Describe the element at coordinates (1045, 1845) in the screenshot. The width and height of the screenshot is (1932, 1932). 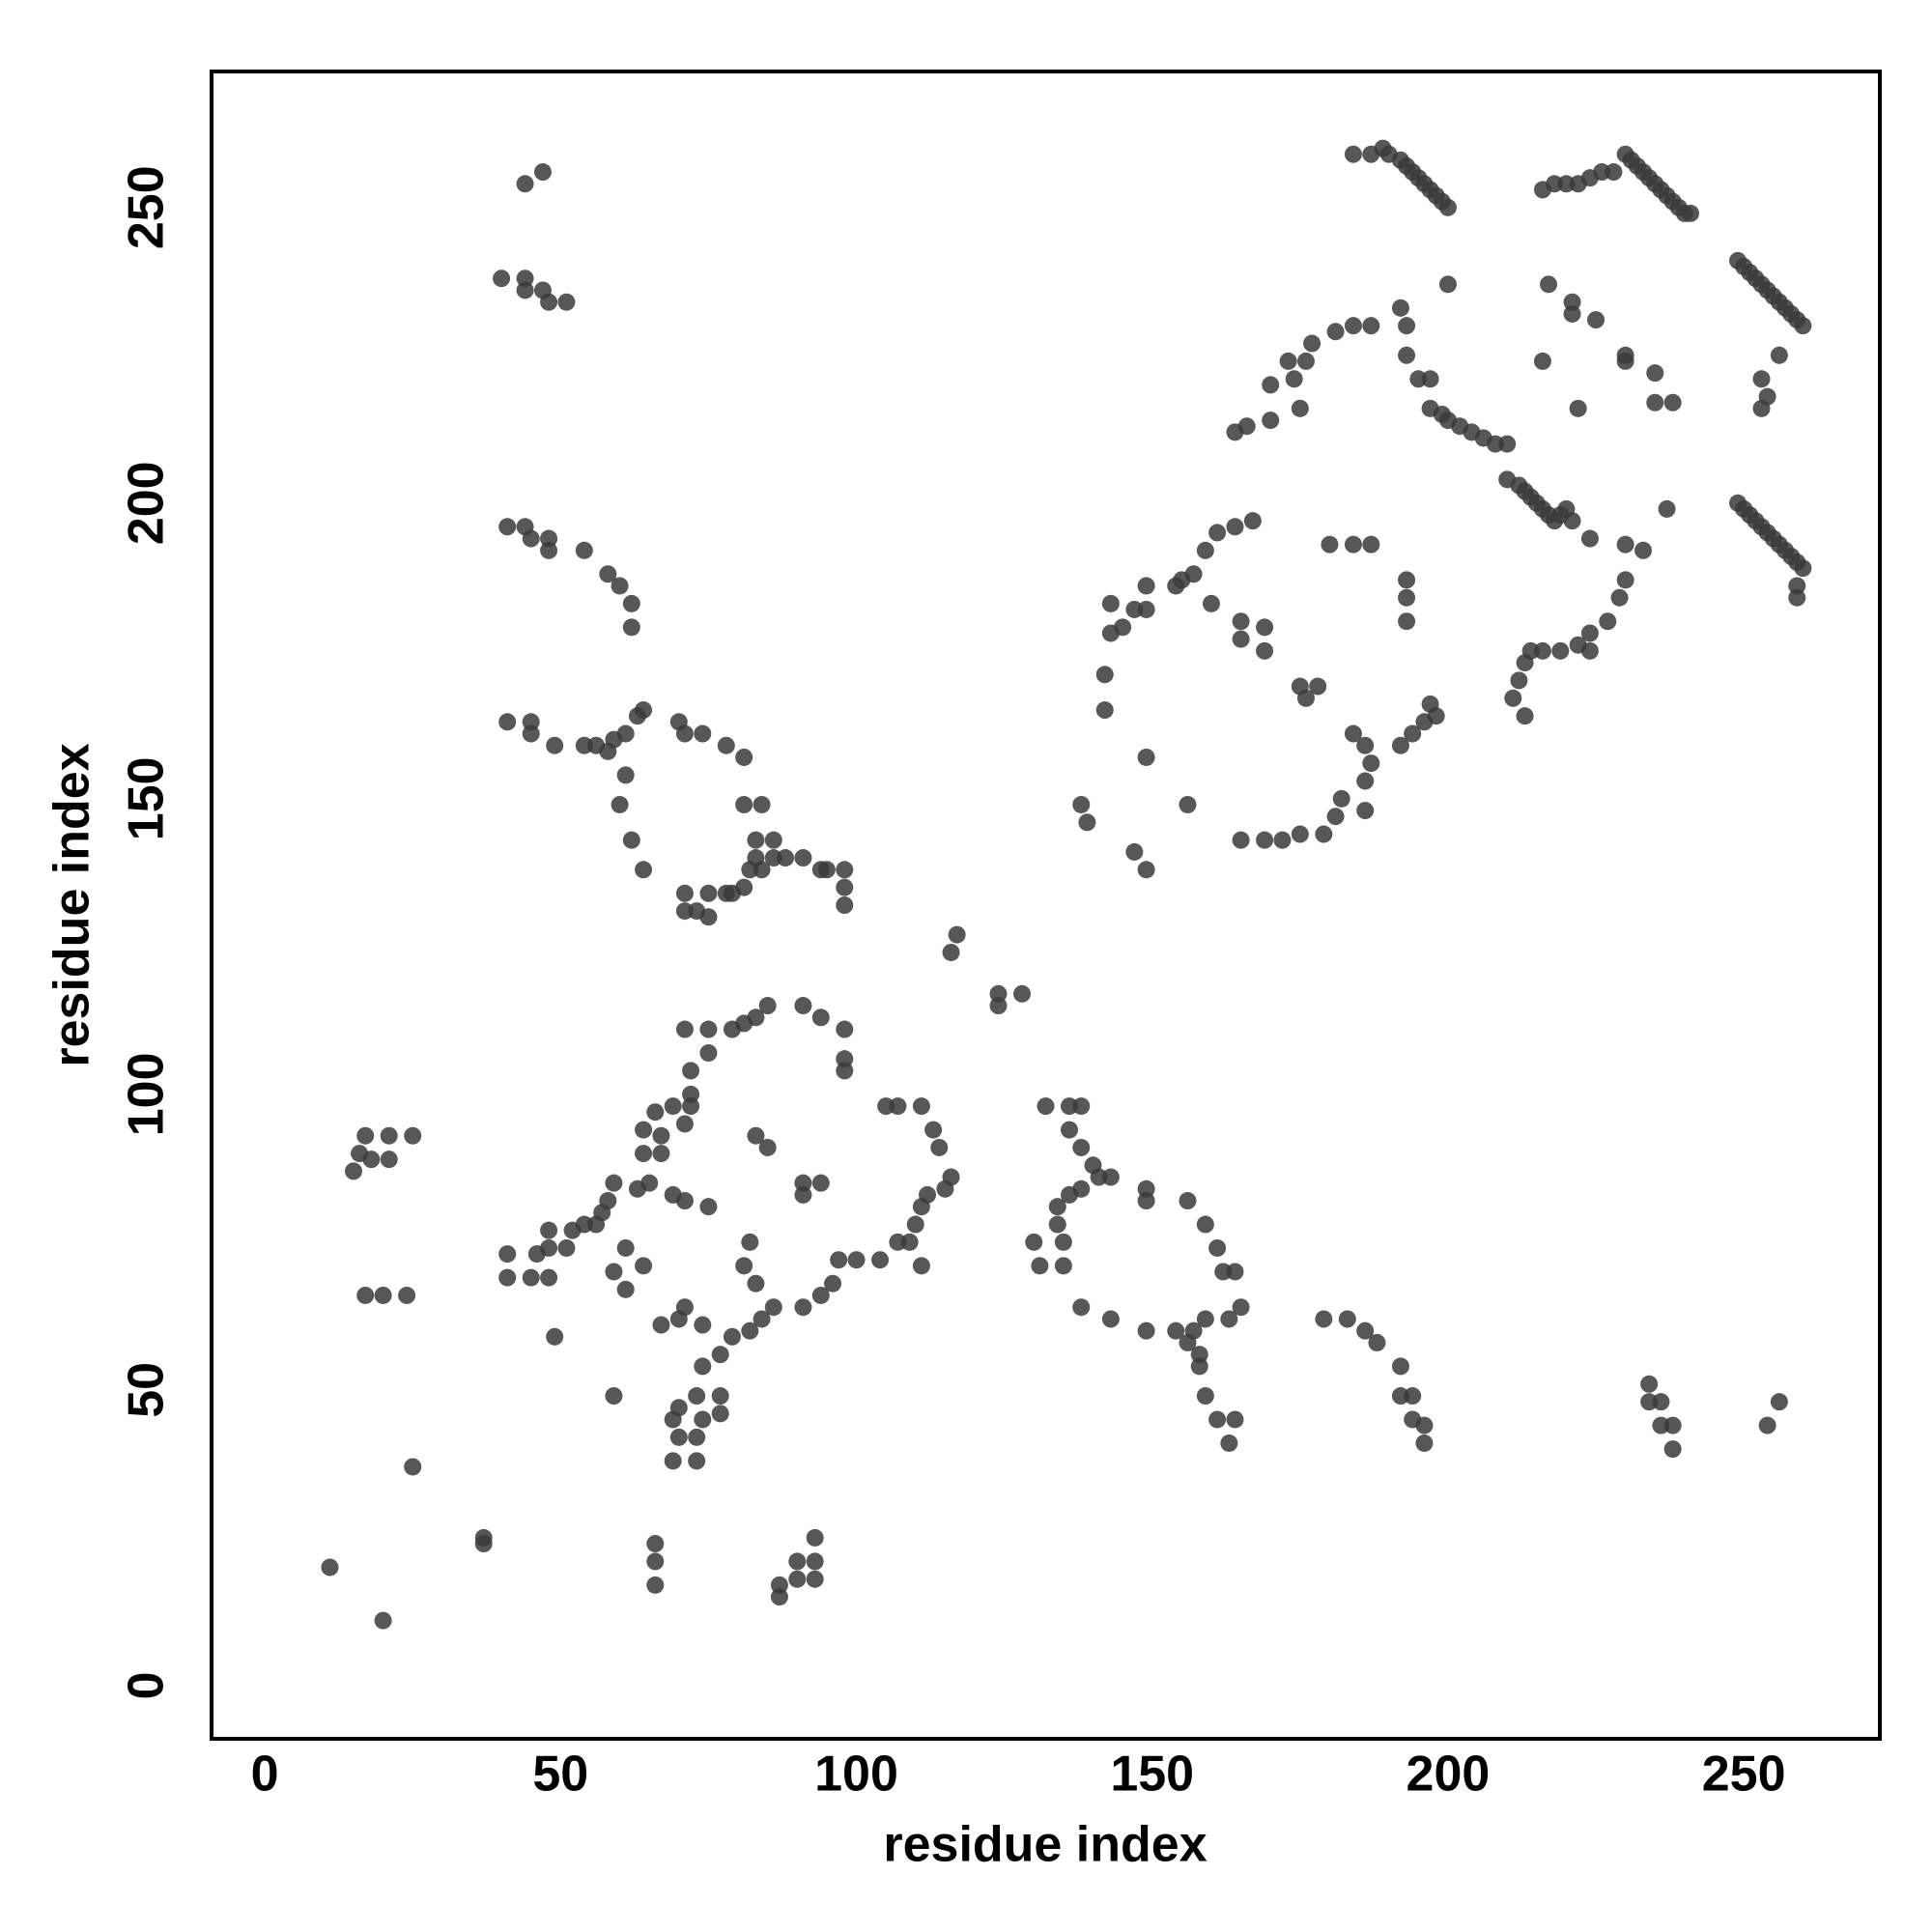
I see `x-axis-title: residue index` at that location.